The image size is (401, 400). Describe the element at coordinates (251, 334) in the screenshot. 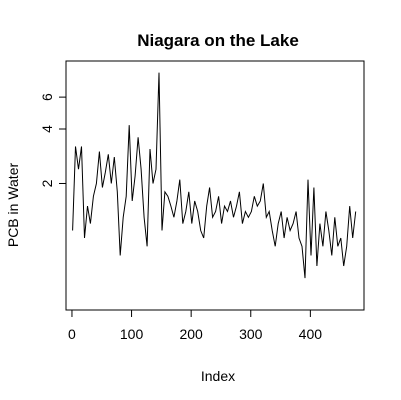

I see `x-tick-label: 300` at that location.